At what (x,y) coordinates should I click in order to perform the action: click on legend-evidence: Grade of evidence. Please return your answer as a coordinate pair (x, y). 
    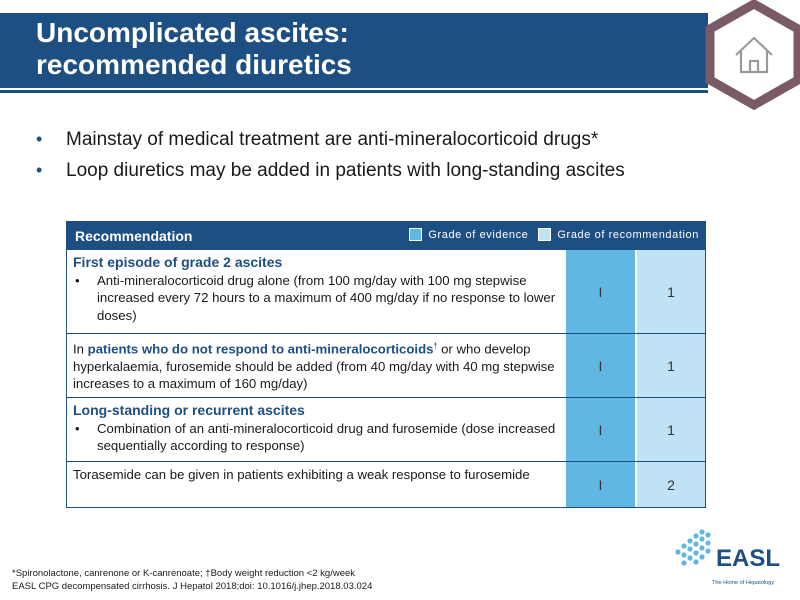
    Looking at the image, I should click on (468, 234).